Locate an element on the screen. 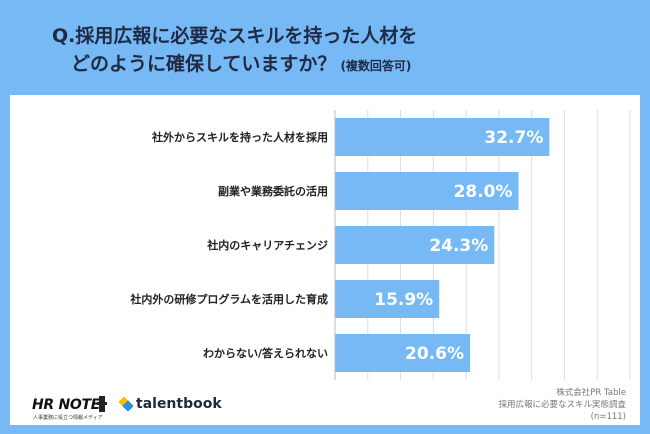 This screenshot has width=650, height=434. category-label: わからない/答えられない is located at coordinates (265, 353).